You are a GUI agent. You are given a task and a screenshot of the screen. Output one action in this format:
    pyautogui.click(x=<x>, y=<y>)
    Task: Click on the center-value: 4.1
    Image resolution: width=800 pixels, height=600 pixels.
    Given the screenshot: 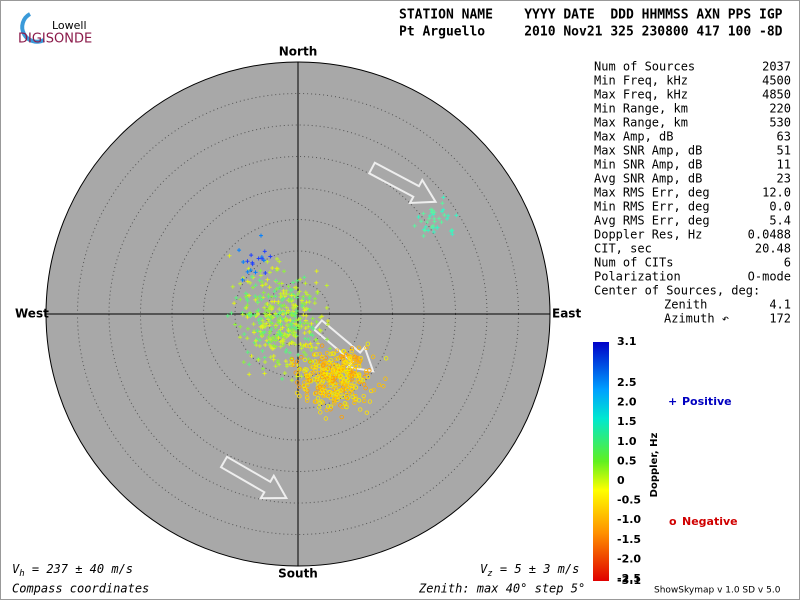 What is the action you would take?
    pyautogui.click(x=780, y=305)
    